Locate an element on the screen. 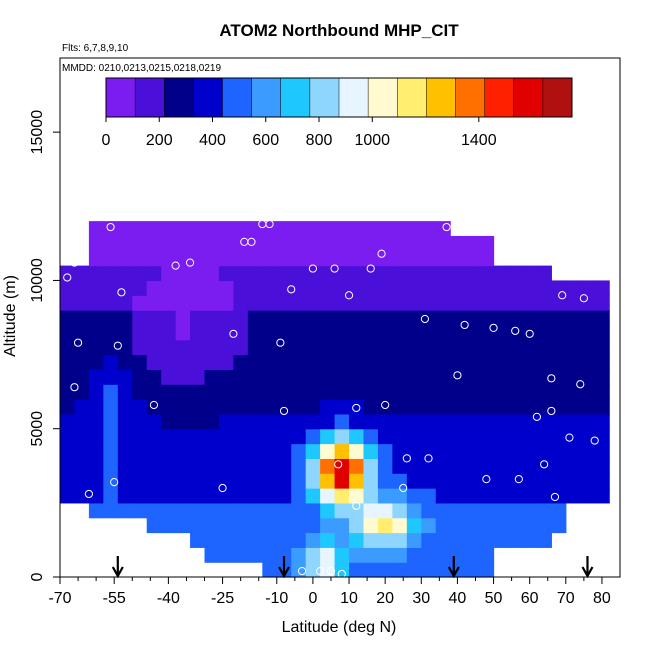 This screenshot has height=650, width=650. x-axis-tick-label: -55 is located at coordinates (114, 598).